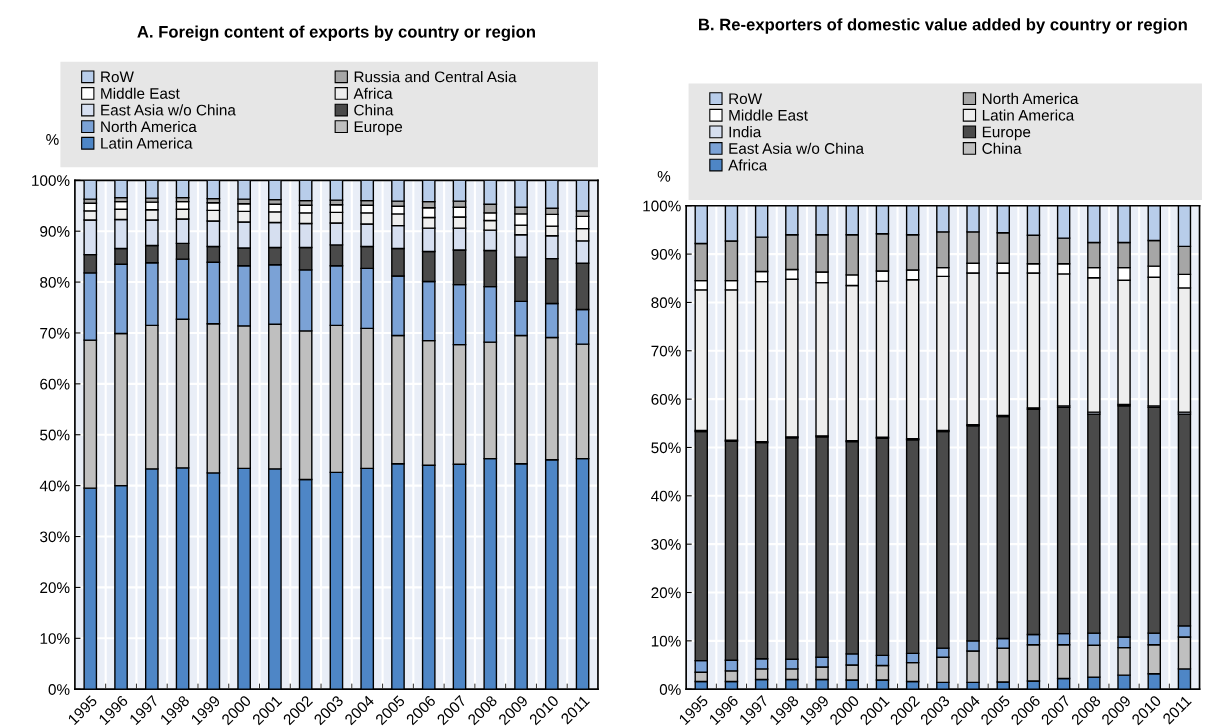  Describe the element at coordinates (943, 26) in the screenshot. I see `chart-title: B. Re-exporters of domestic value added by country or region` at that location.